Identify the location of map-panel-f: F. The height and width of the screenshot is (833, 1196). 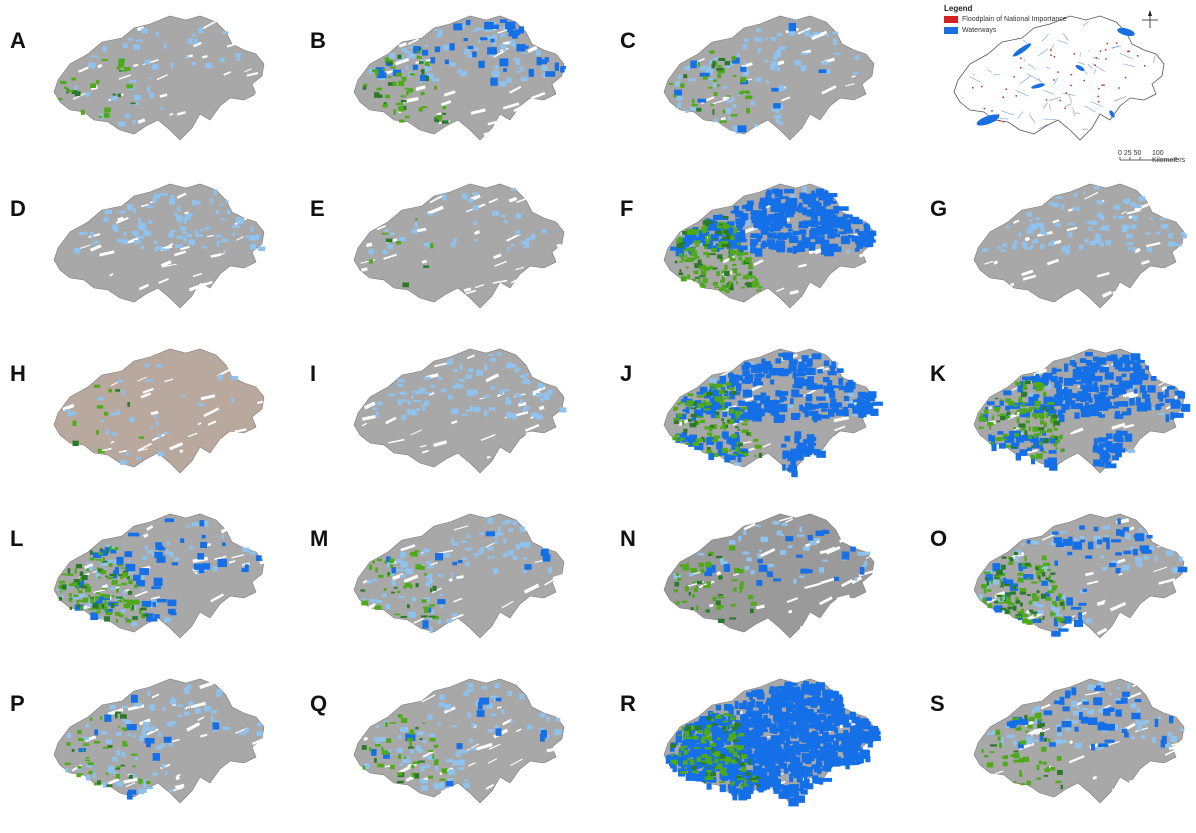
(755, 248).